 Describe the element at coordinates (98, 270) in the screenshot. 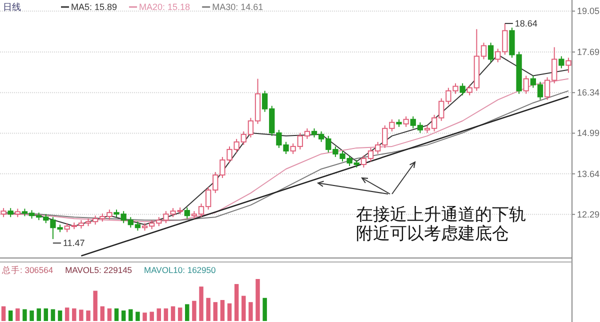

I see `text: MAVOL5: 229145` at that location.